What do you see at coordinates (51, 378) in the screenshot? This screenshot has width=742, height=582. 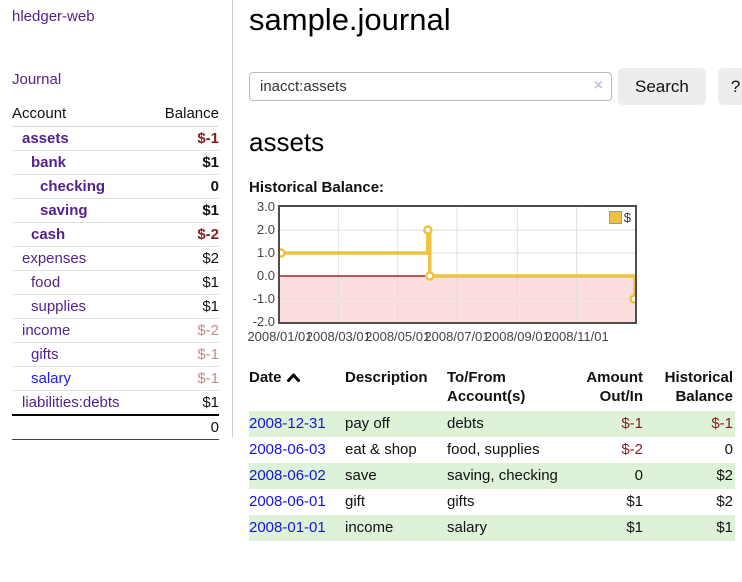 I see `account-link-salary: salary` at bounding box center [51, 378].